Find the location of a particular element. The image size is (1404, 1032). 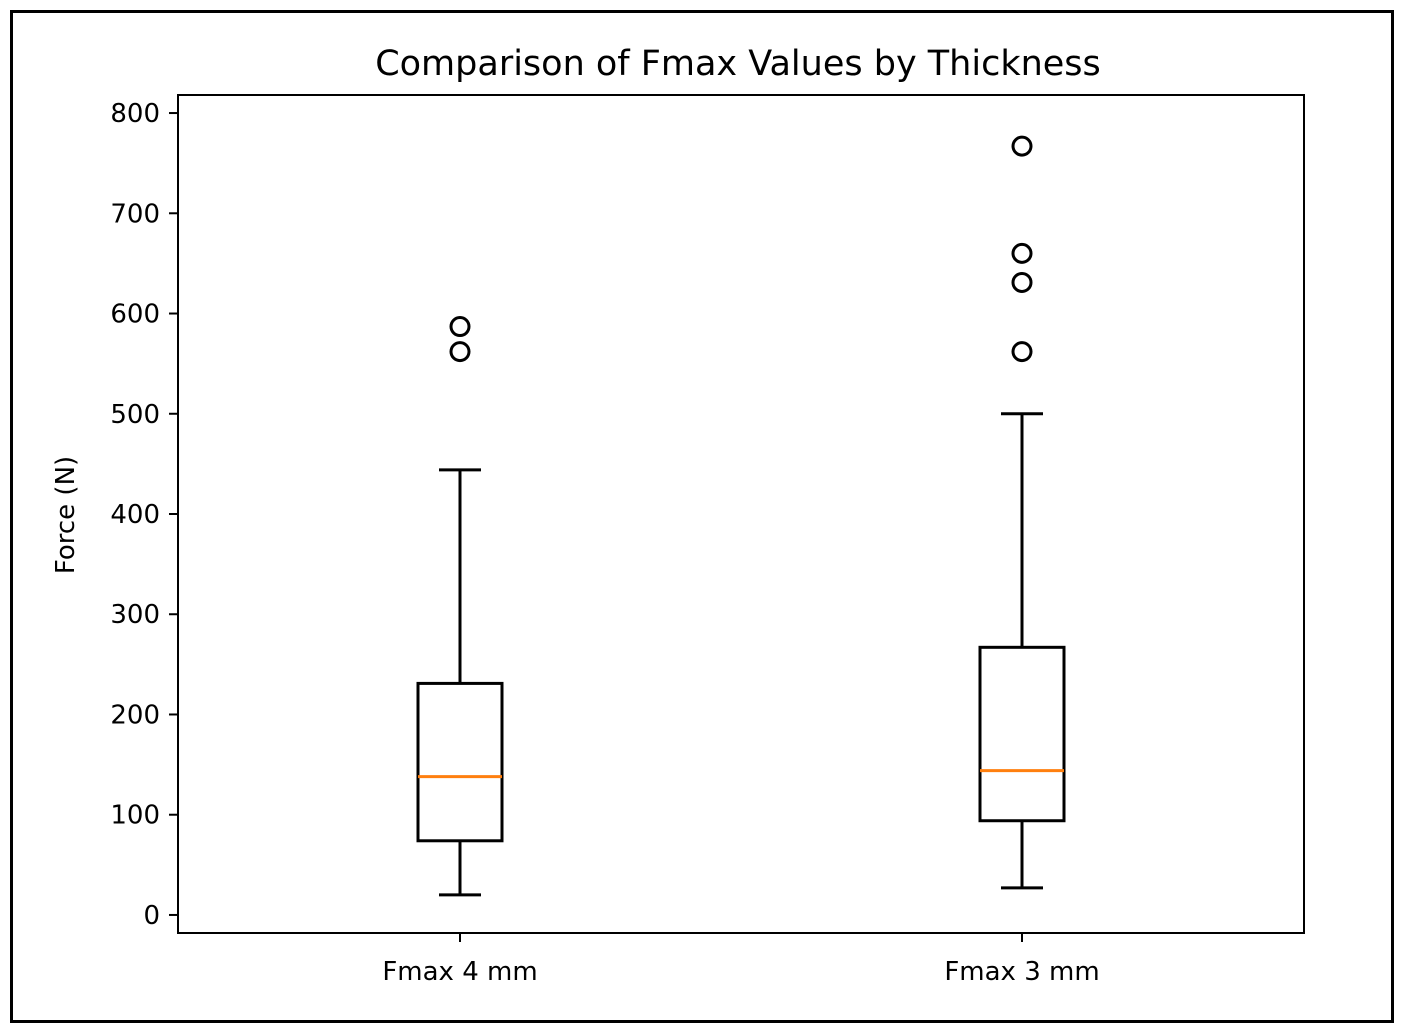

y-tick-label: 800 is located at coordinates (135, 114).